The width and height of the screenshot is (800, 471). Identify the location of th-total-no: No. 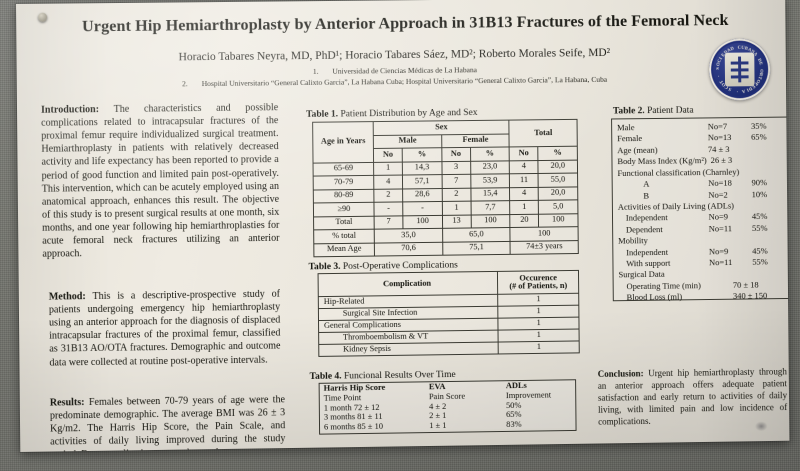
(524, 153).